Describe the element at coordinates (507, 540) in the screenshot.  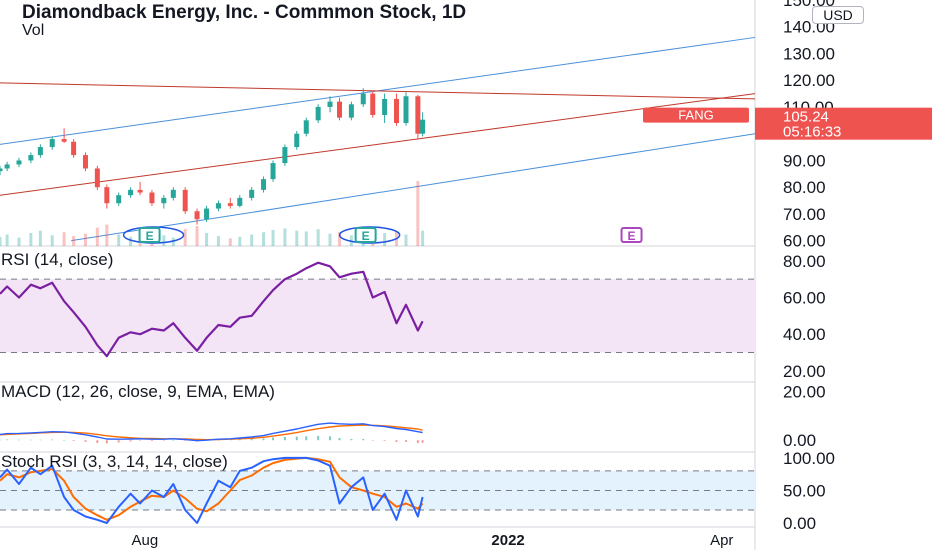
I see `time-tick-label: 2022` at that location.